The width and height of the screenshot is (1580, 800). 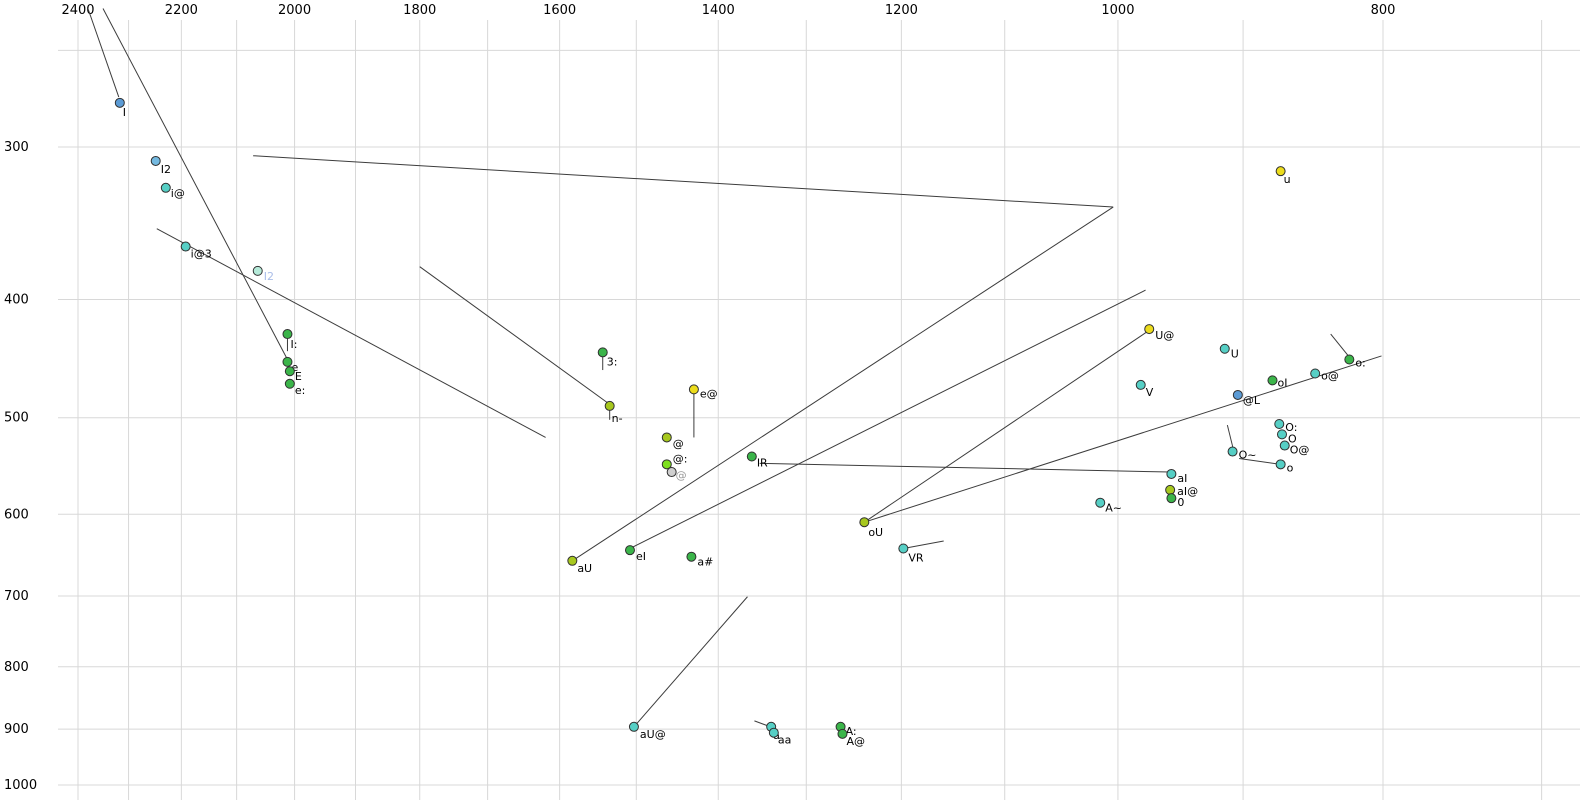 What do you see at coordinates (653, 734) in the screenshot?
I see `vowel-point-label: aU@` at bounding box center [653, 734].